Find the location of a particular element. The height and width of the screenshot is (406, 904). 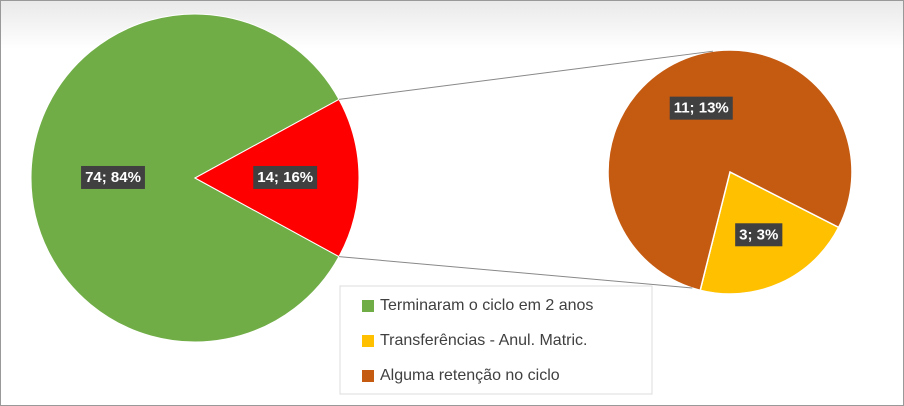

data-label: 14; 16% is located at coordinates (285, 177).